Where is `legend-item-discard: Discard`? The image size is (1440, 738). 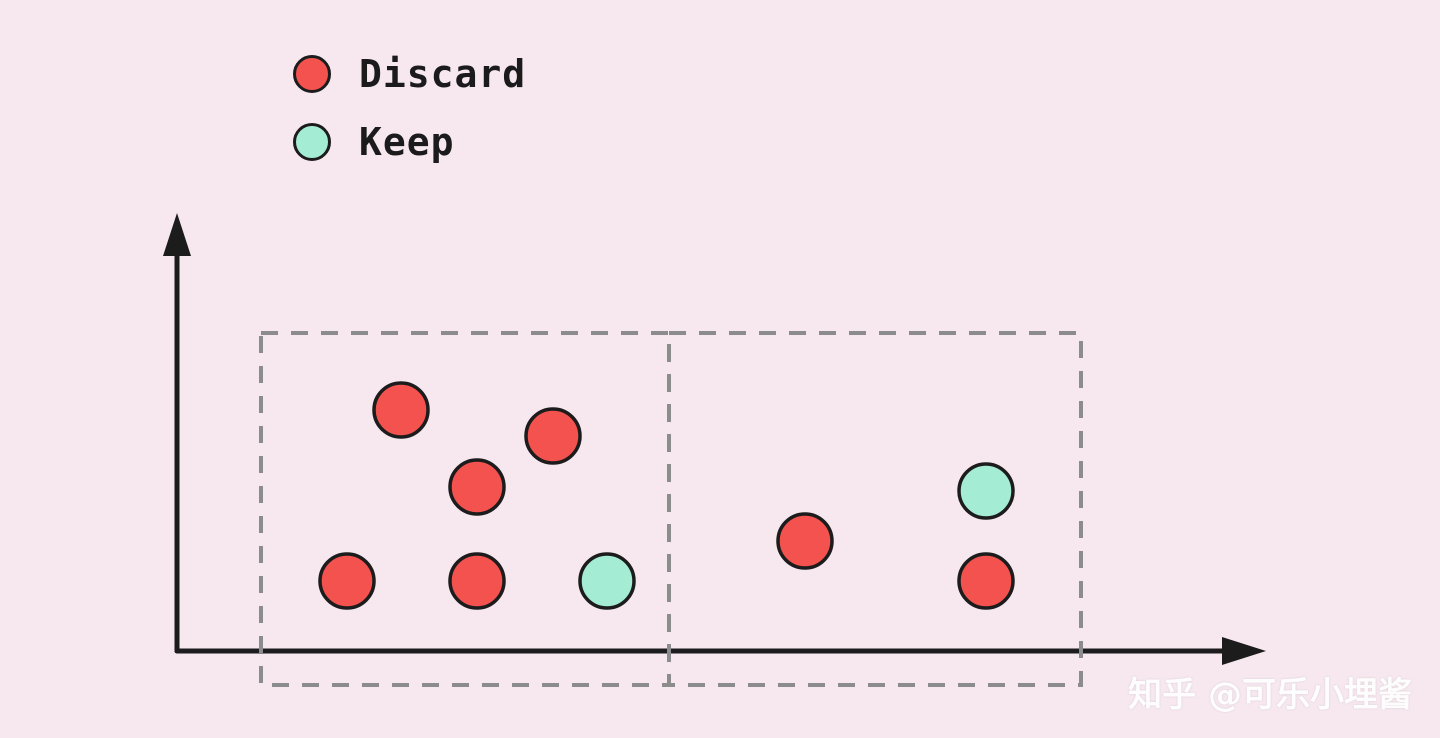
legend-item-discard: Discard is located at coordinates (409, 74).